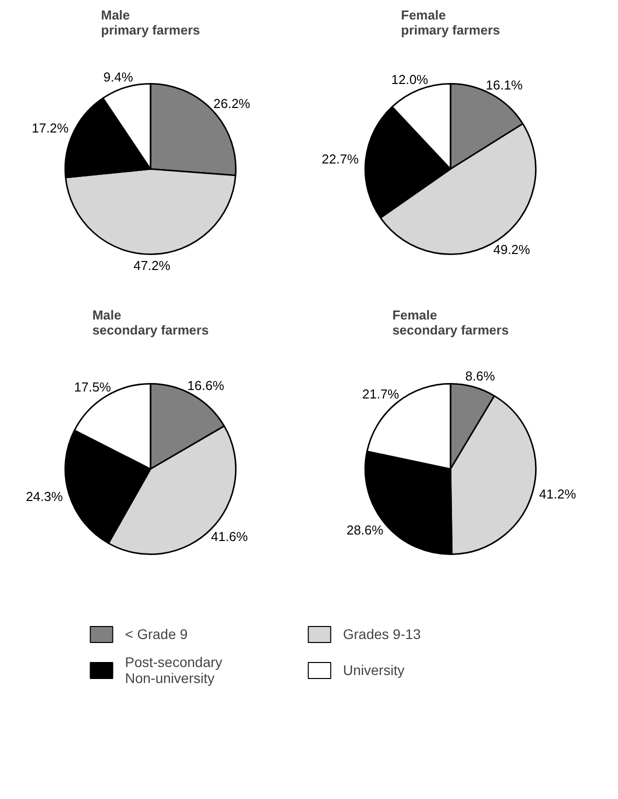 The image size is (618, 799). Describe the element at coordinates (381, 394) in the screenshot. I see `data-label: 21.7%` at that location.